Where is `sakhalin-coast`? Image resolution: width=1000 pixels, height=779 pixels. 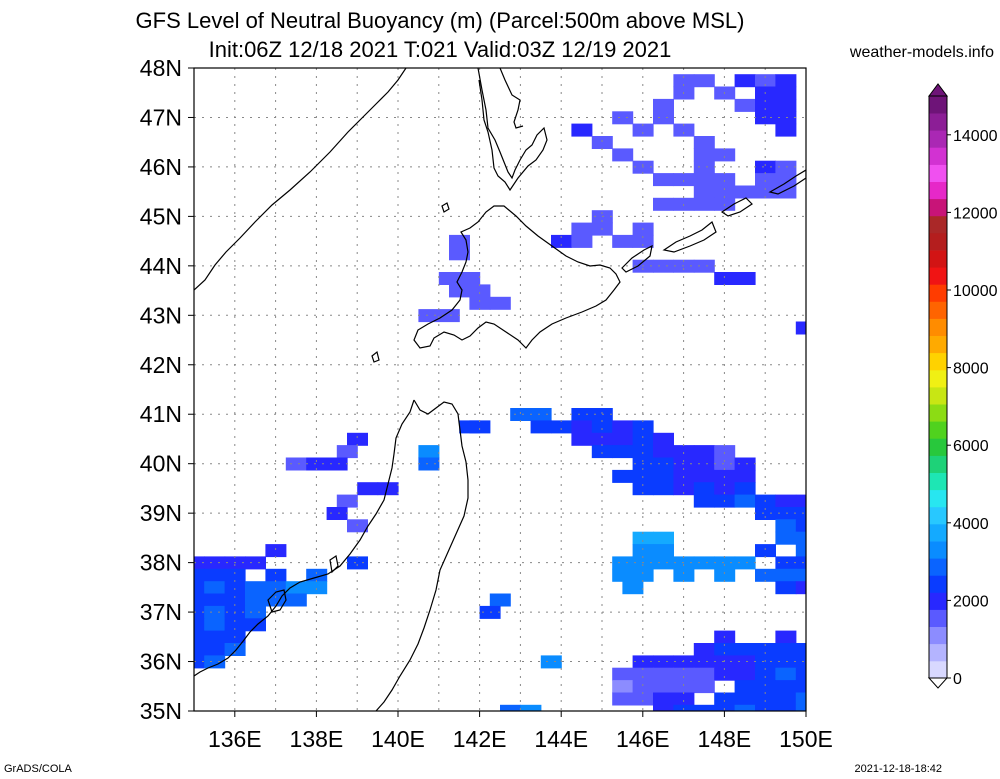
sakhalin-coast is located at coordinates (512, 130).